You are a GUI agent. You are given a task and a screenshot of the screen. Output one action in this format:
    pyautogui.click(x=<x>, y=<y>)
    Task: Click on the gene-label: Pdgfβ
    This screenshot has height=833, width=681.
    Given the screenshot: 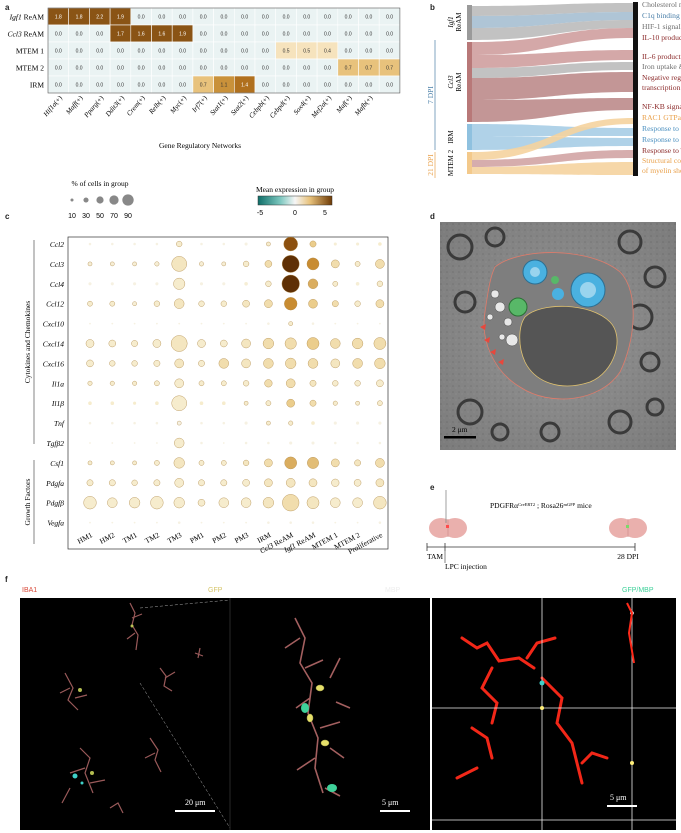 What is the action you would take?
    pyautogui.click(x=54, y=503)
    